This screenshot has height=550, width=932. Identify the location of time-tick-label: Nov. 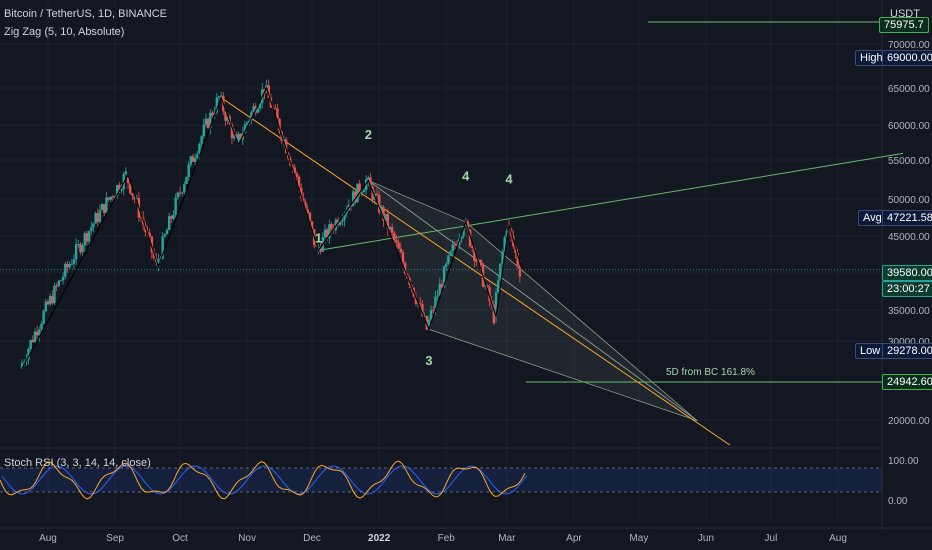
(247, 538).